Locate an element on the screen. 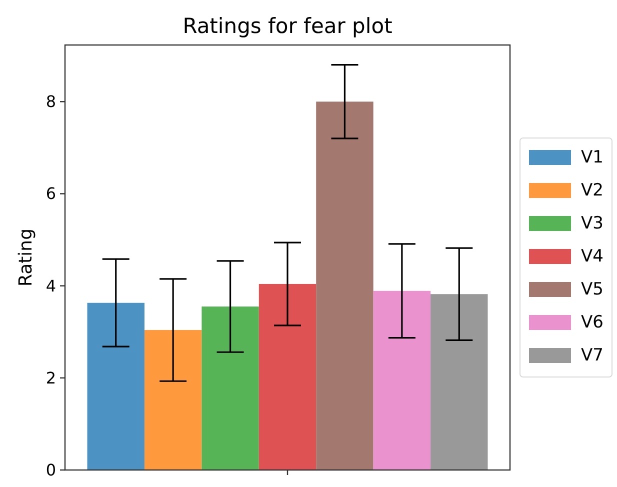  legend-label: V3 is located at coordinates (592, 224).